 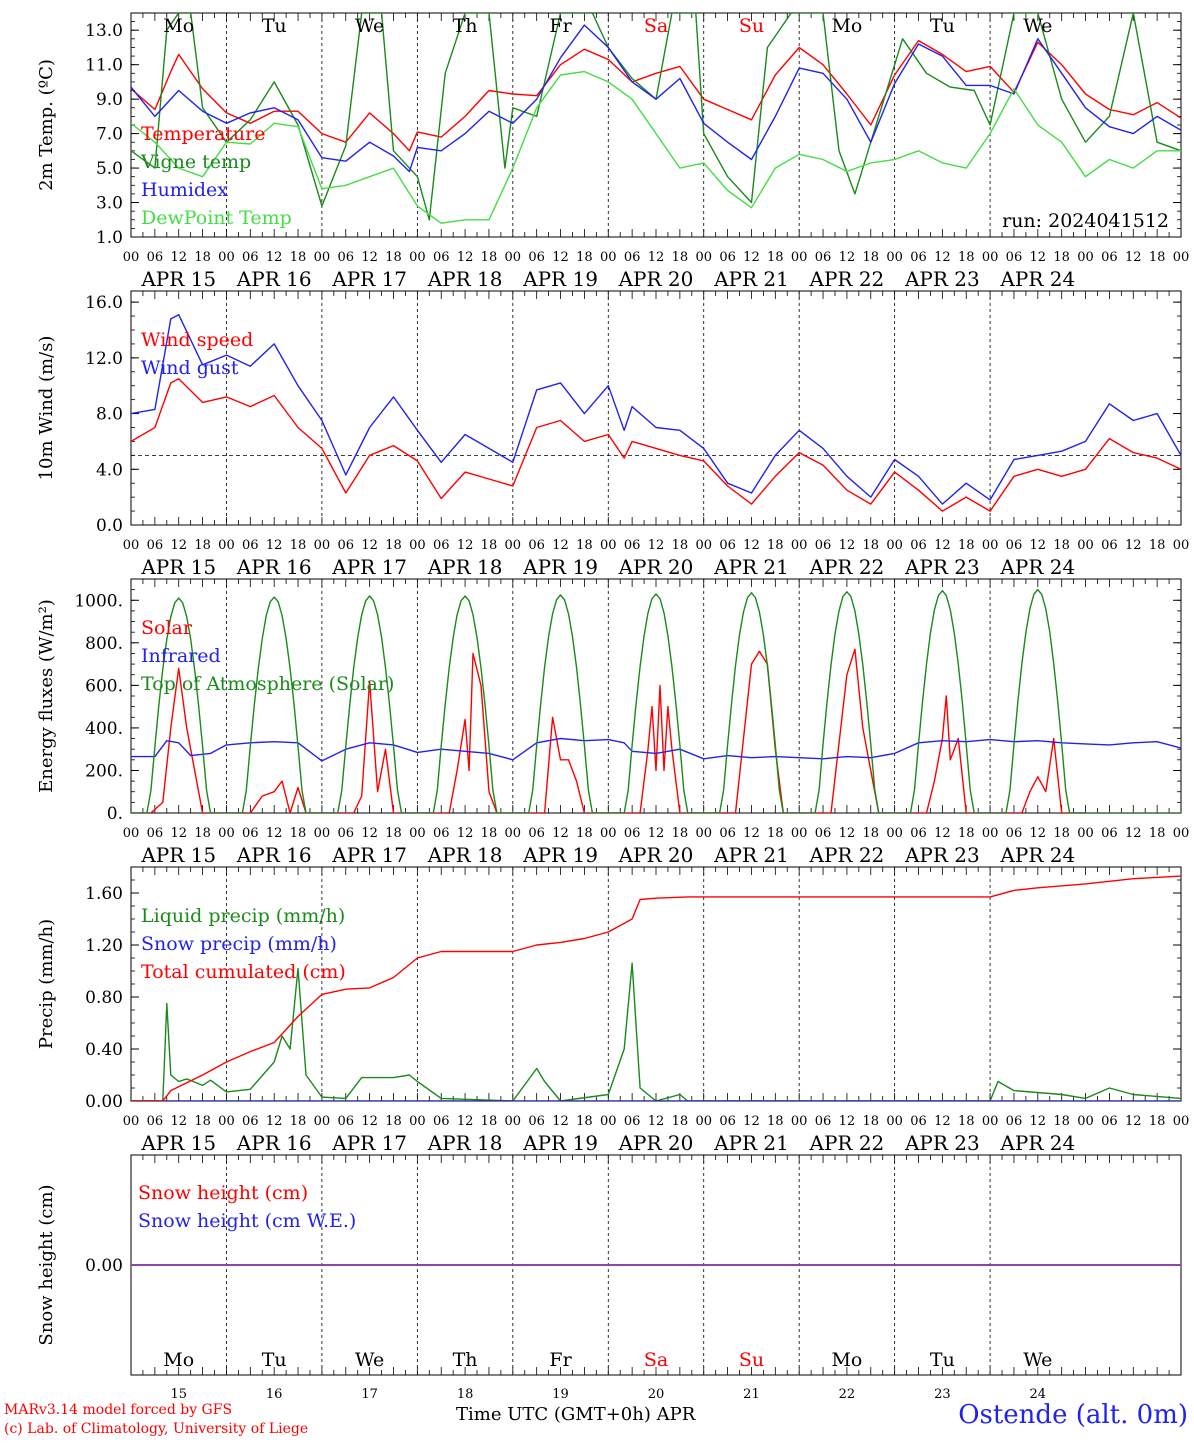 What do you see at coordinates (195, 162) in the screenshot?
I see `legend-entry: Vigne temp` at bounding box center [195, 162].